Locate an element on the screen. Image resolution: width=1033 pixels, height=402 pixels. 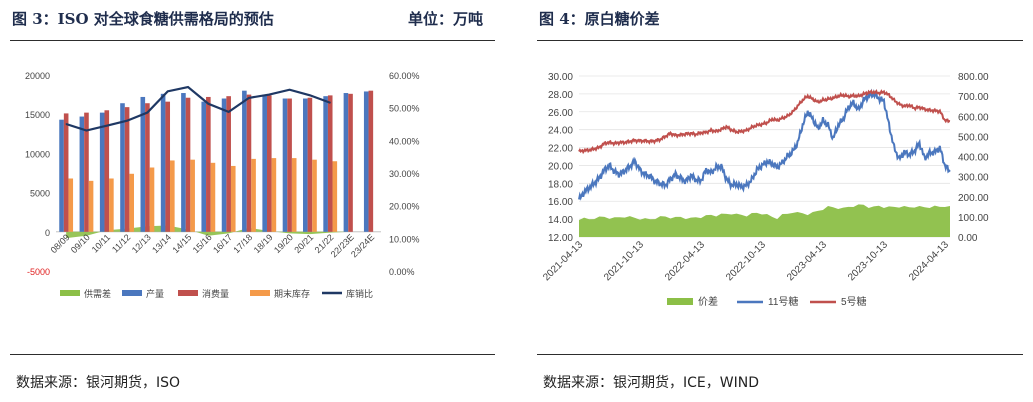
right-y-tick: 0.00 is located at coordinates (968, 238).